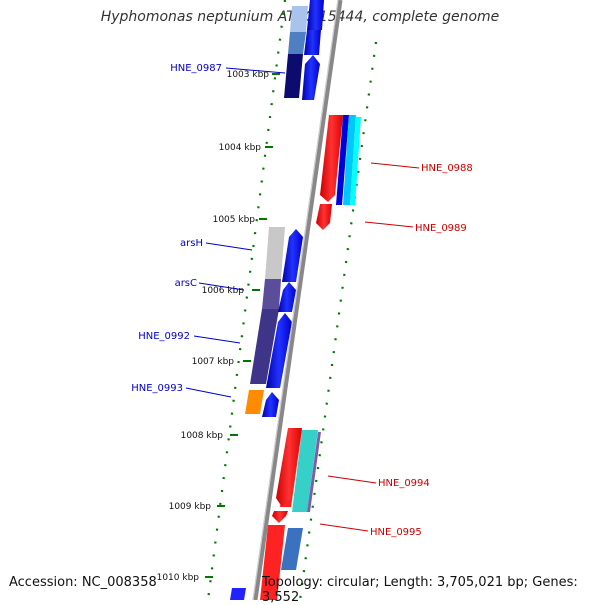  Describe the element at coordinates (191, 243) in the screenshot. I see `gene-label: arsH` at that location.